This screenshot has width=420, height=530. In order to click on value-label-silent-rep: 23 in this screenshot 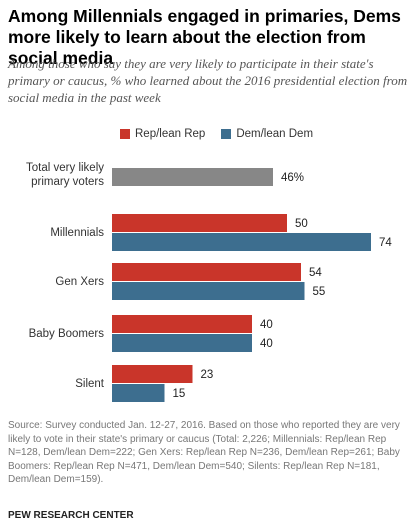, I will do `click(207, 375)`.